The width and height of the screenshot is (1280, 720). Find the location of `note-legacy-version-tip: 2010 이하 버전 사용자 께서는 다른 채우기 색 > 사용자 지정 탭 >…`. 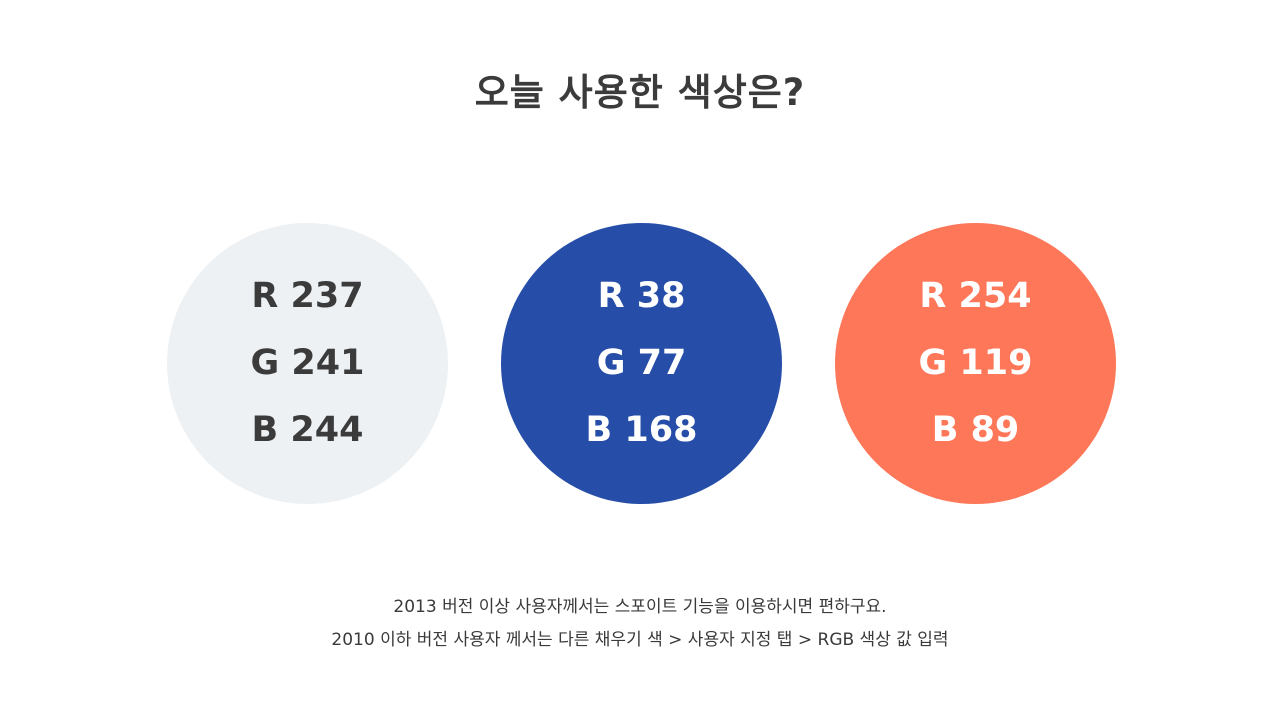

note-legacy-version-tip: 2010 이하 버전 사용자 께서는 다른 채우기 색 > 사용자 지정 탭 >… is located at coordinates (640, 640).